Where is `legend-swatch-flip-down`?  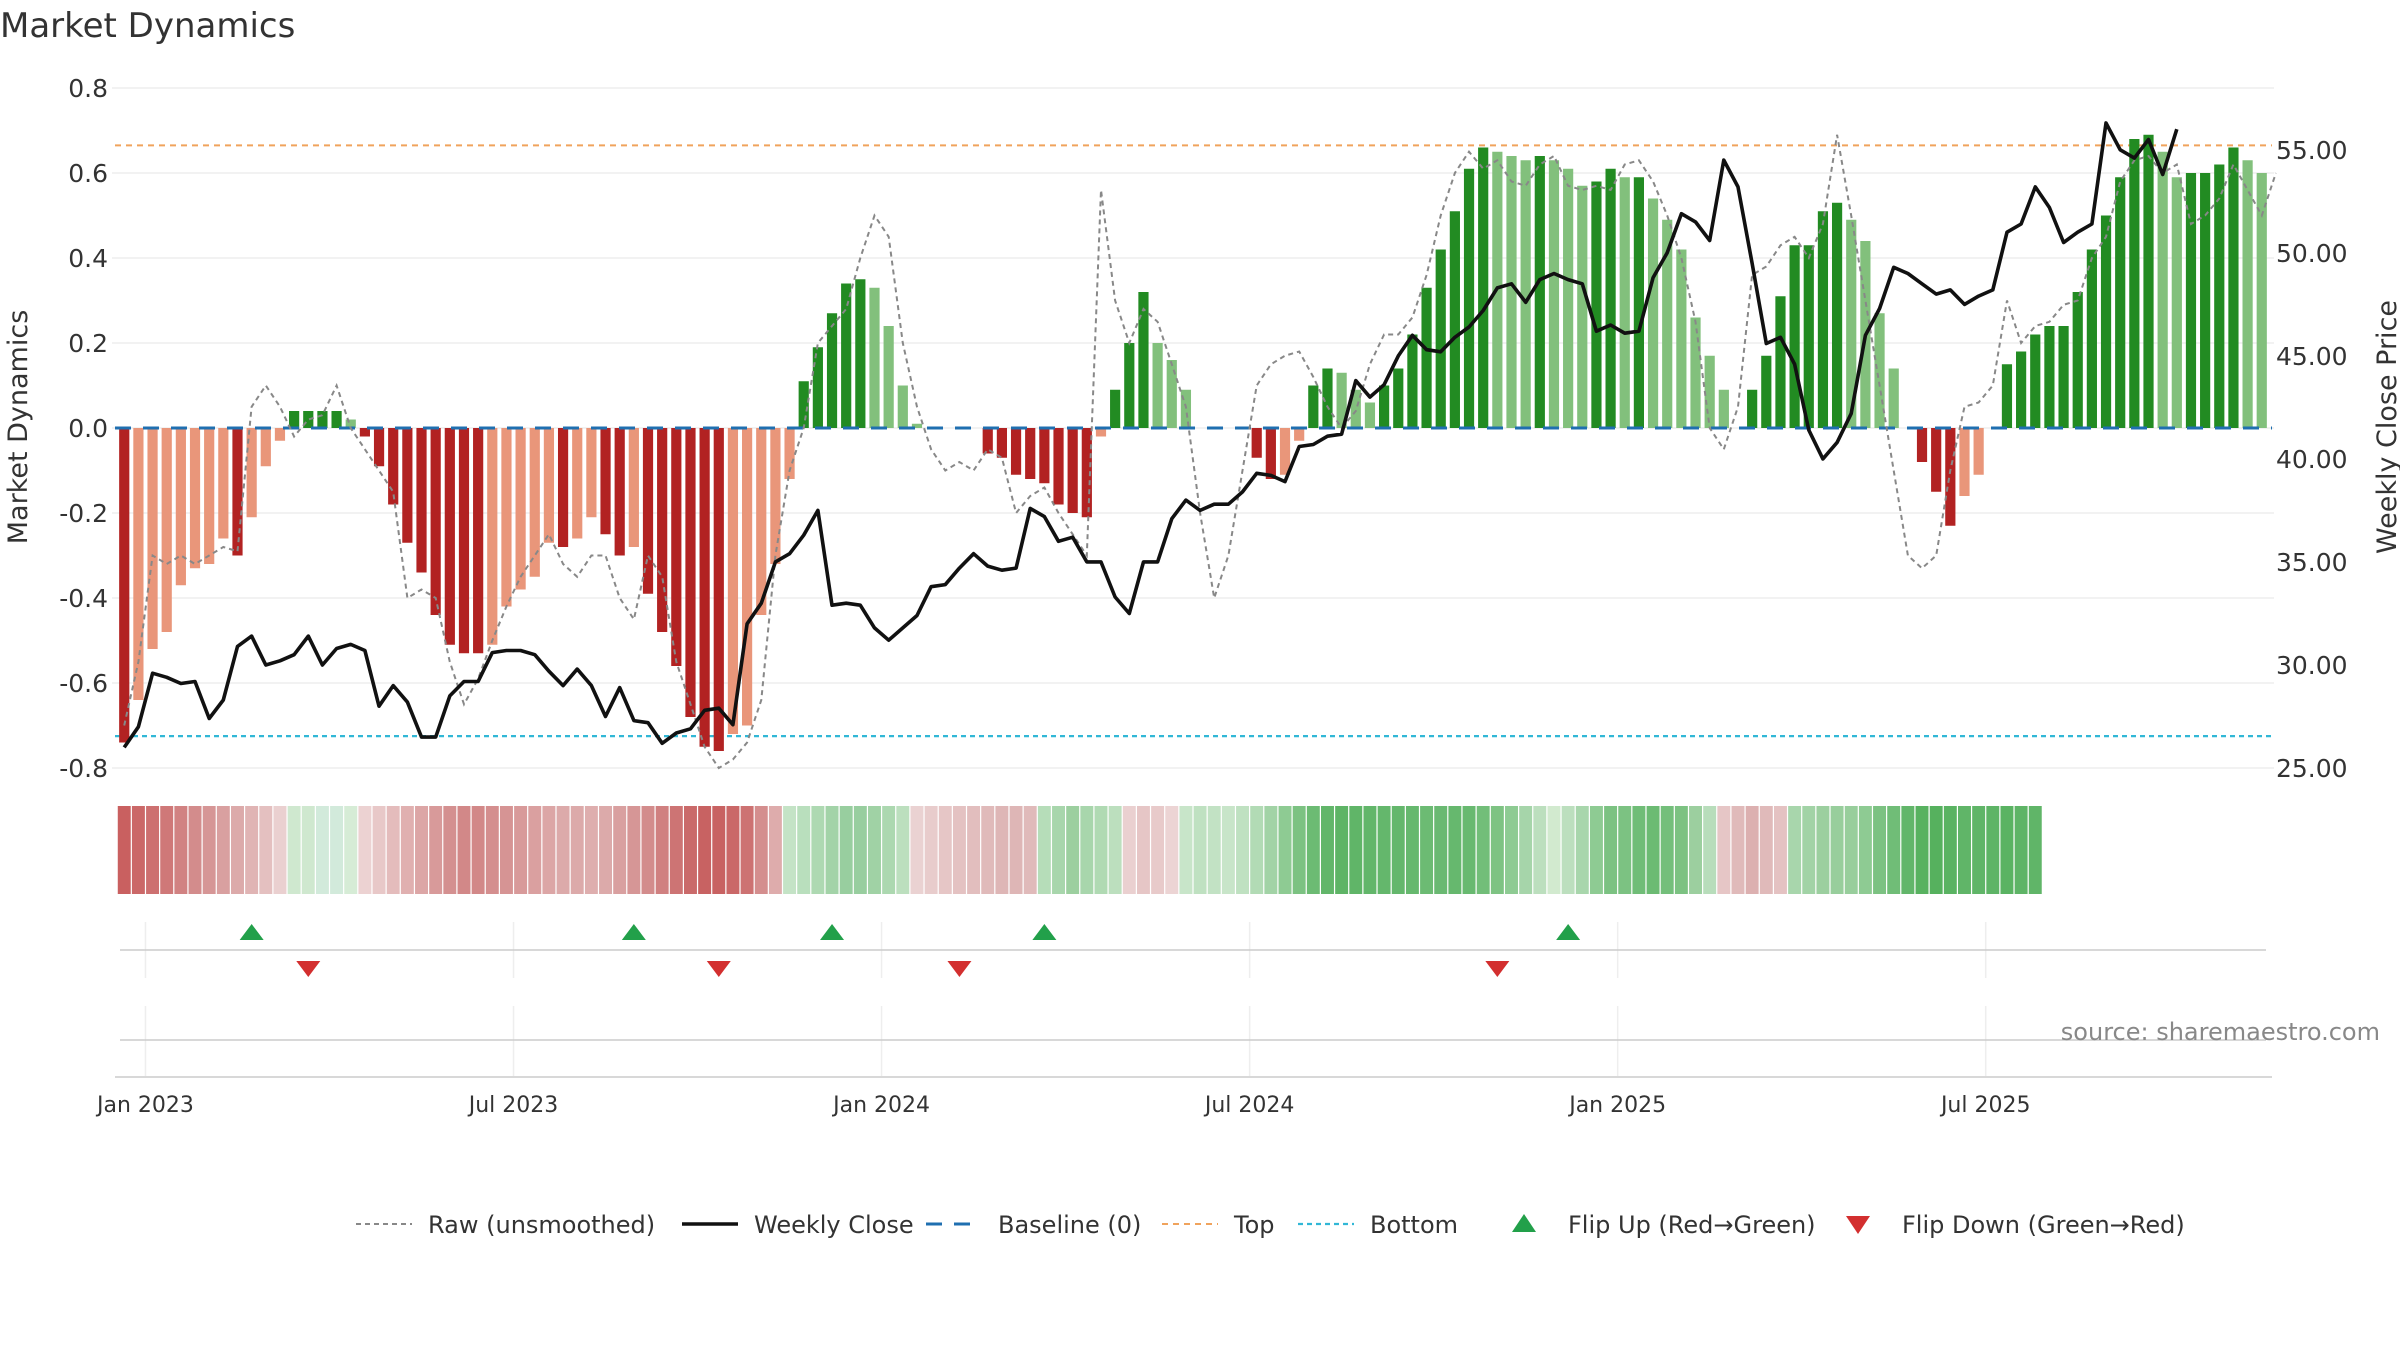 legend-swatch-flip-down is located at coordinates (1858, 1225).